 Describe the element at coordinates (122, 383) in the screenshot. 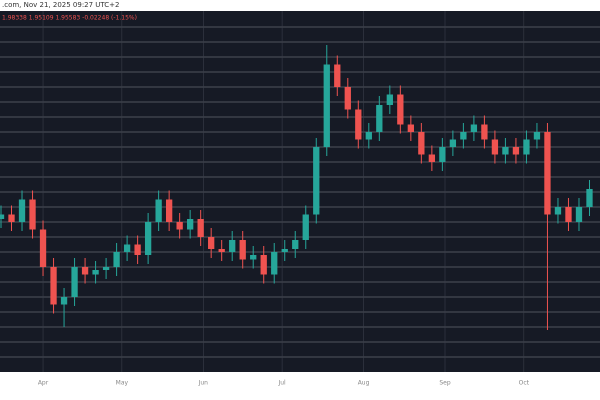

I see `x-tick-label: May` at that location.